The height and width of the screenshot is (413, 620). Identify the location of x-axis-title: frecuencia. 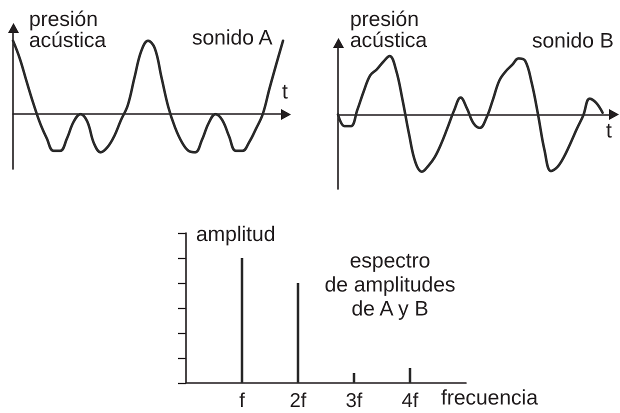
(489, 398).